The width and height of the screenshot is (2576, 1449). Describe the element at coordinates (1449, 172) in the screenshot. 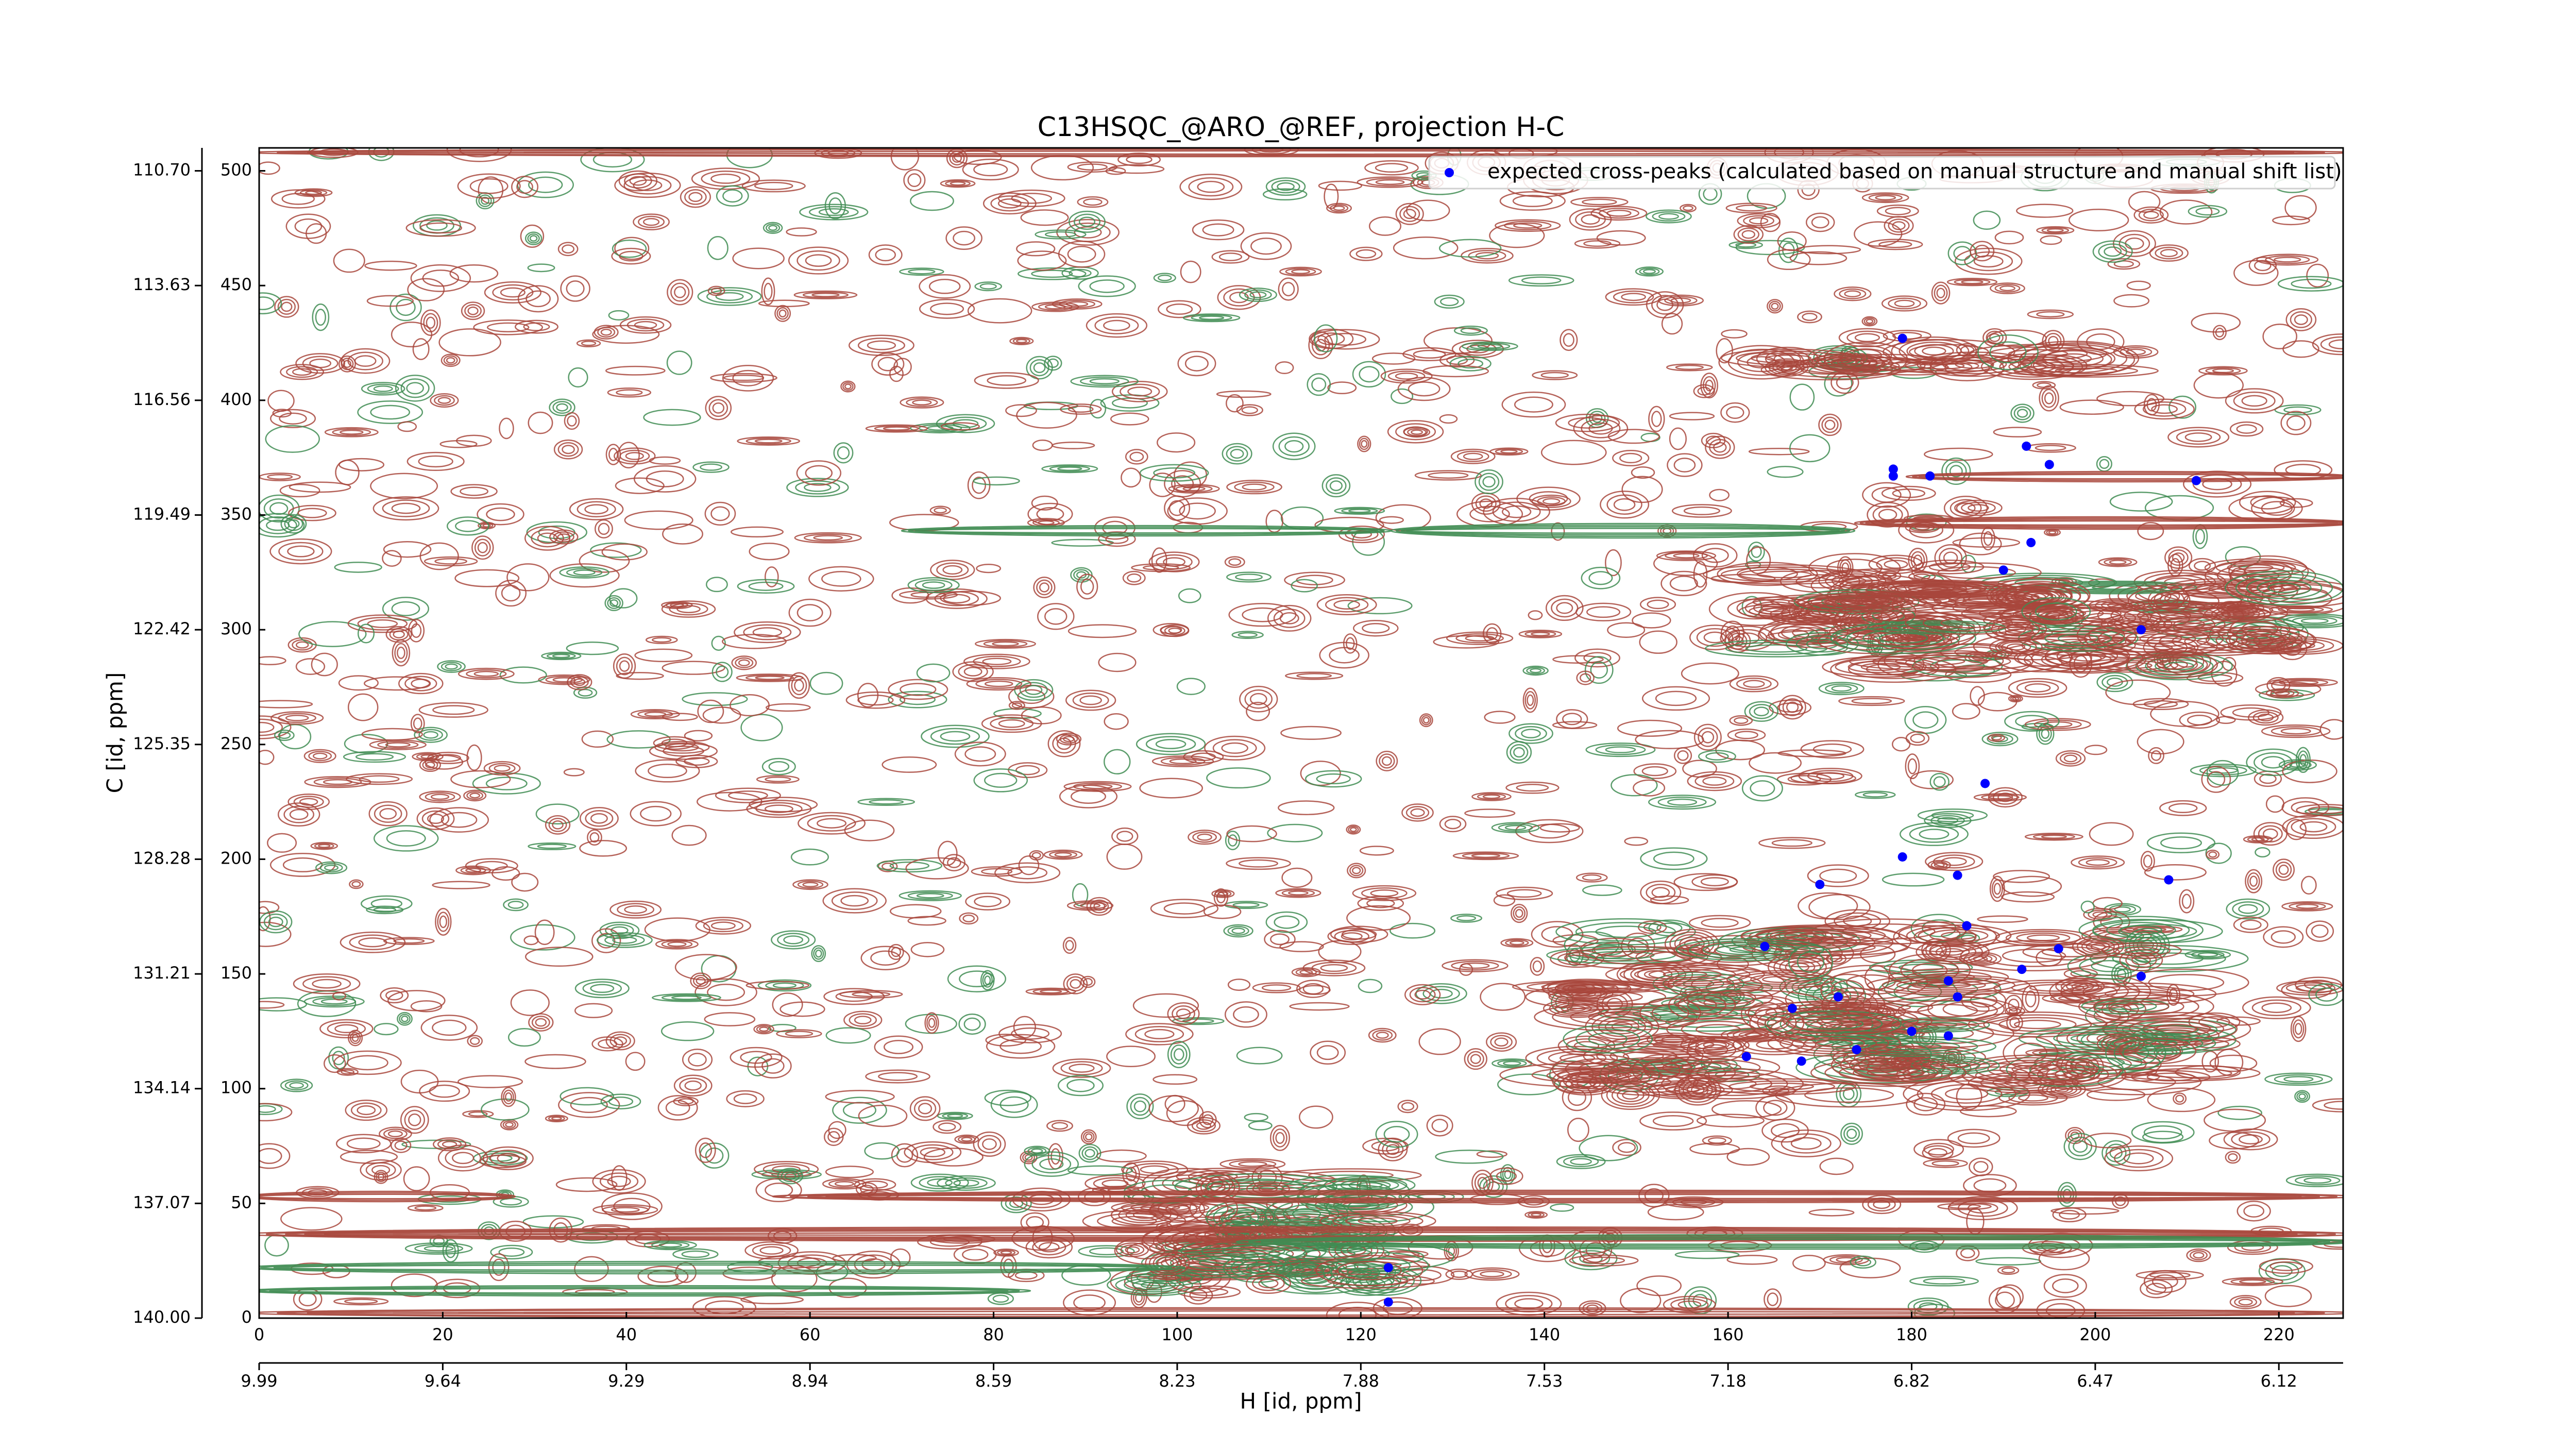

I see `legend-marker` at that location.